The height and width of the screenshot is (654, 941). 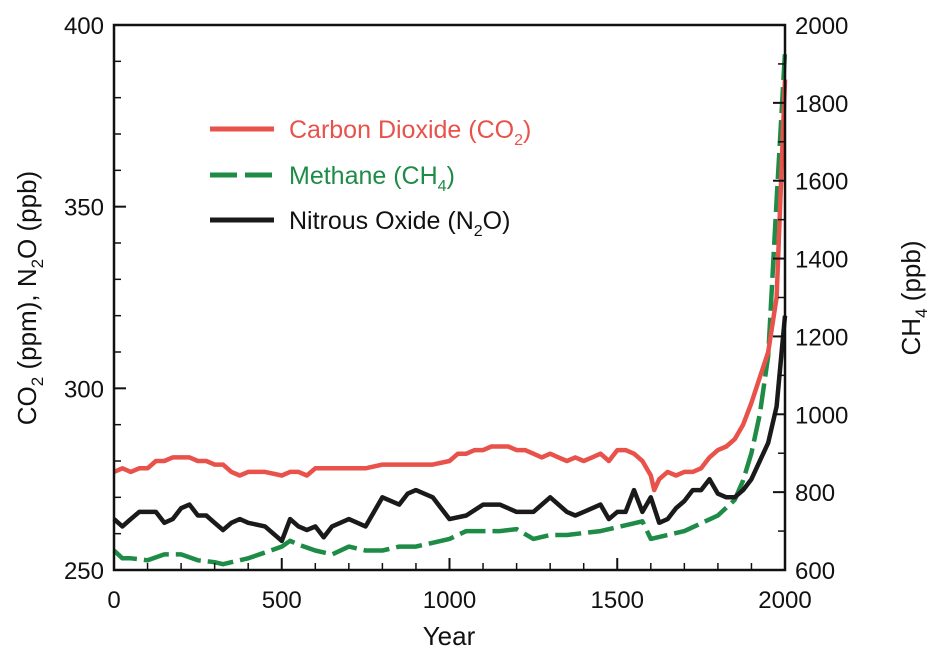 What do you see at coordinates (381, 221) in the screenshot?
I see `legend-n2o-pre: Nitrous Oxide (N` at bounding box center [381, 221].